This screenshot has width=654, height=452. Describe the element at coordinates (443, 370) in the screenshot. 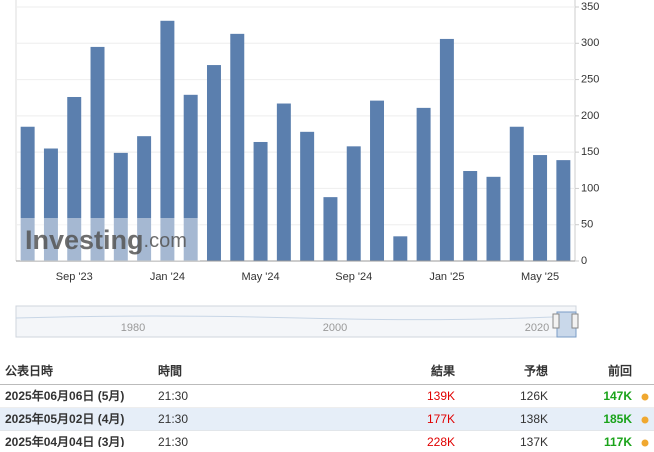

I see `table-header: 結果` at that location.